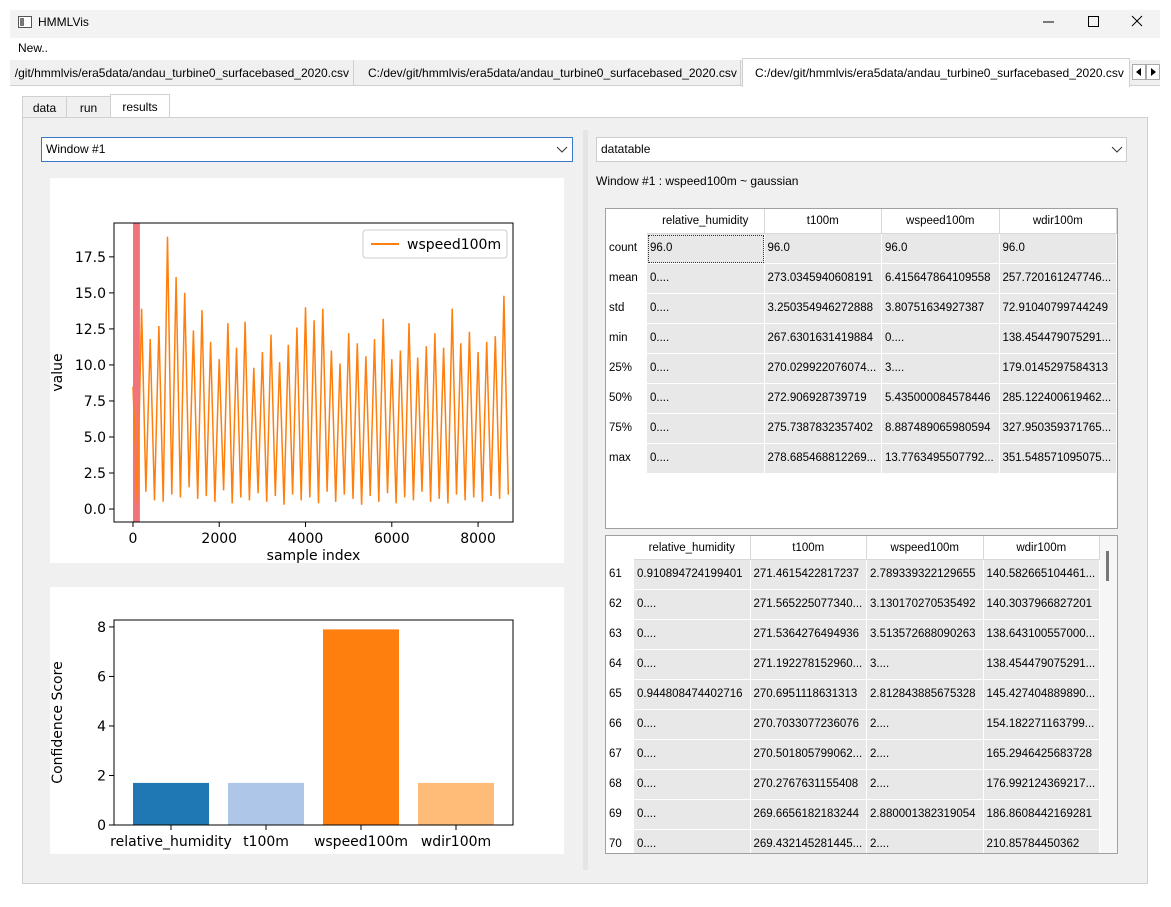 This screenshot has height=907, width=1171. What do you see at coordinates (90, 294) in the screenshot?
I see `y-tick-label: 15.0` at bounding box center [90, 294].